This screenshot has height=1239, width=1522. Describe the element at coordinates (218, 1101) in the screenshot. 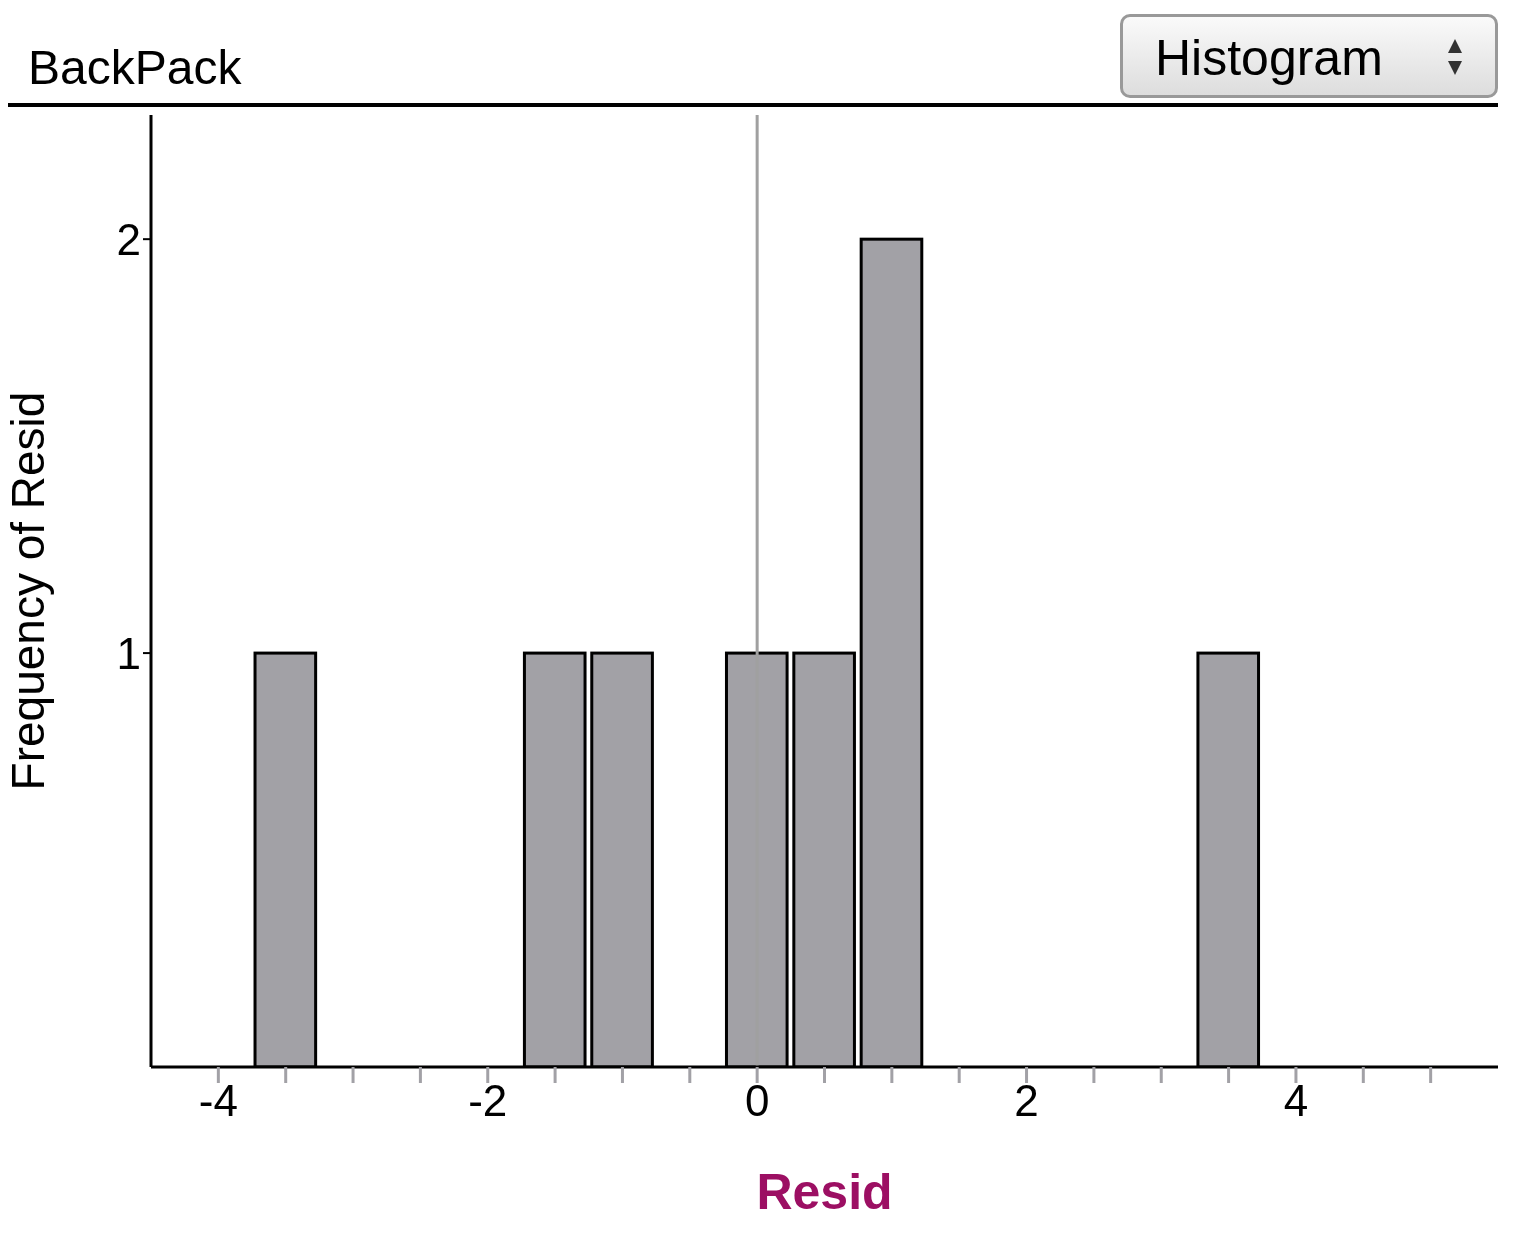

I see `x-tick-label: -4` at that location.